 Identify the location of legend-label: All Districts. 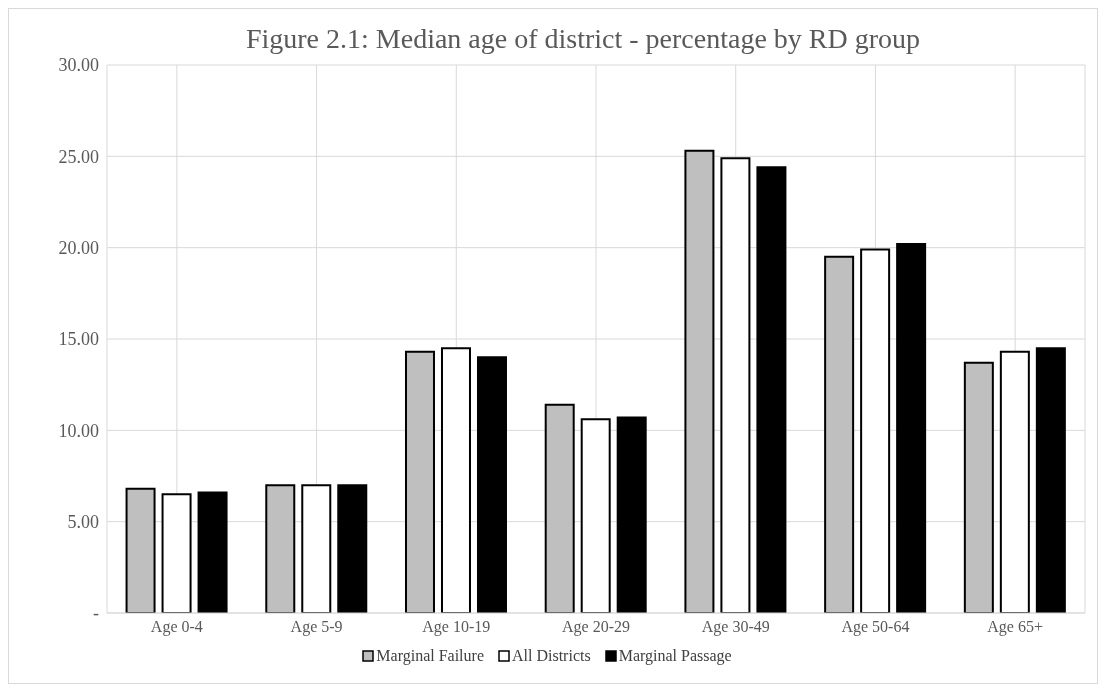
(551, 656).